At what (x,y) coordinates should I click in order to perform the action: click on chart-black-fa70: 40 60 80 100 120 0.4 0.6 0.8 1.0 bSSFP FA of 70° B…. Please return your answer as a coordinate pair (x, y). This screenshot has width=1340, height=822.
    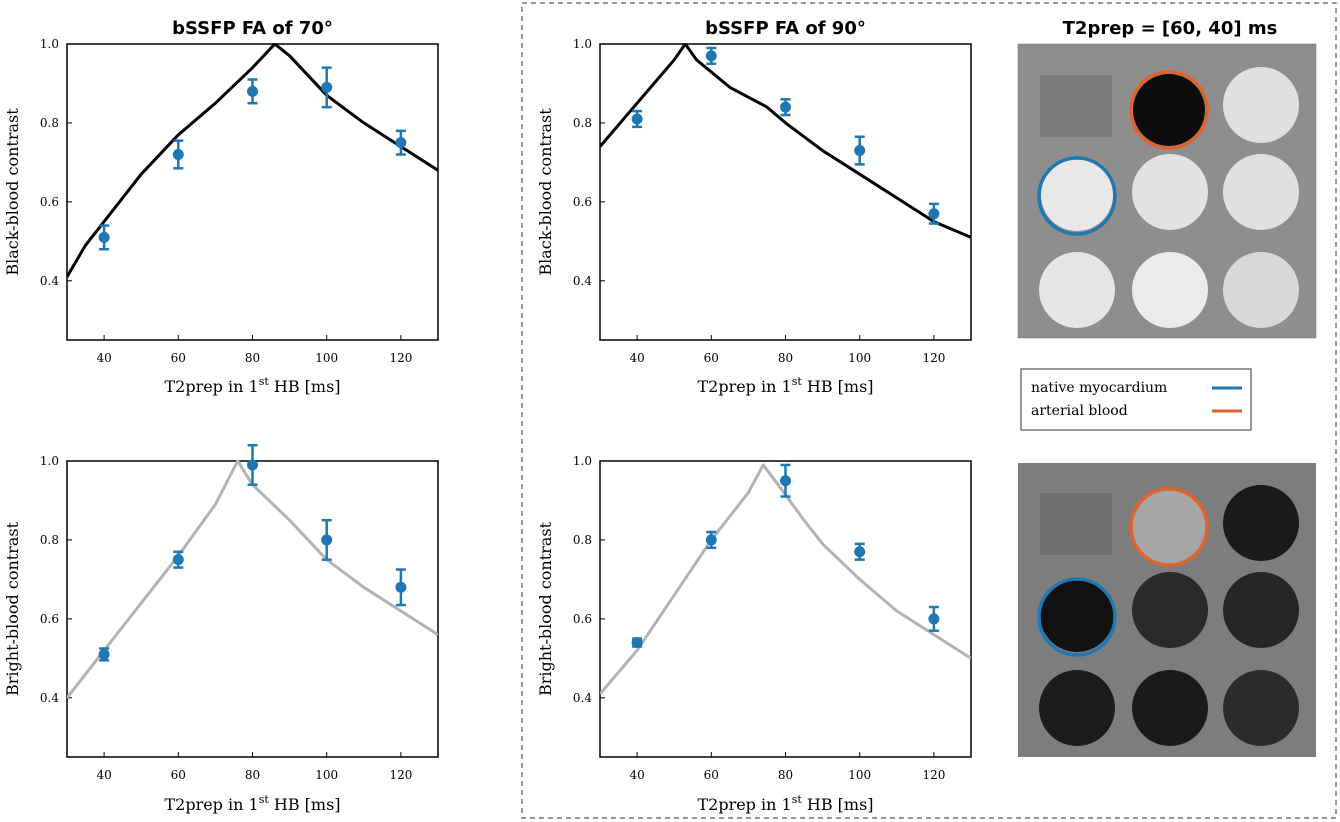
    Looking at the image, I should click on (221, 207).